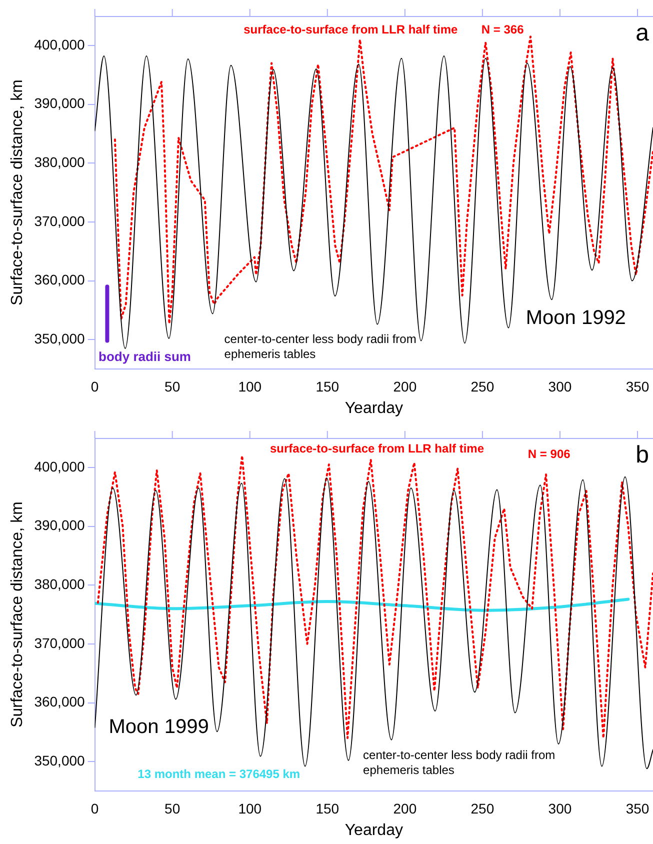 The width and height of the screenshot is (653, 844). What do you see at coordinates (576, 317) in the screenshot?
I see `annotation: Moon 1992` at bounding box center [576, 317].